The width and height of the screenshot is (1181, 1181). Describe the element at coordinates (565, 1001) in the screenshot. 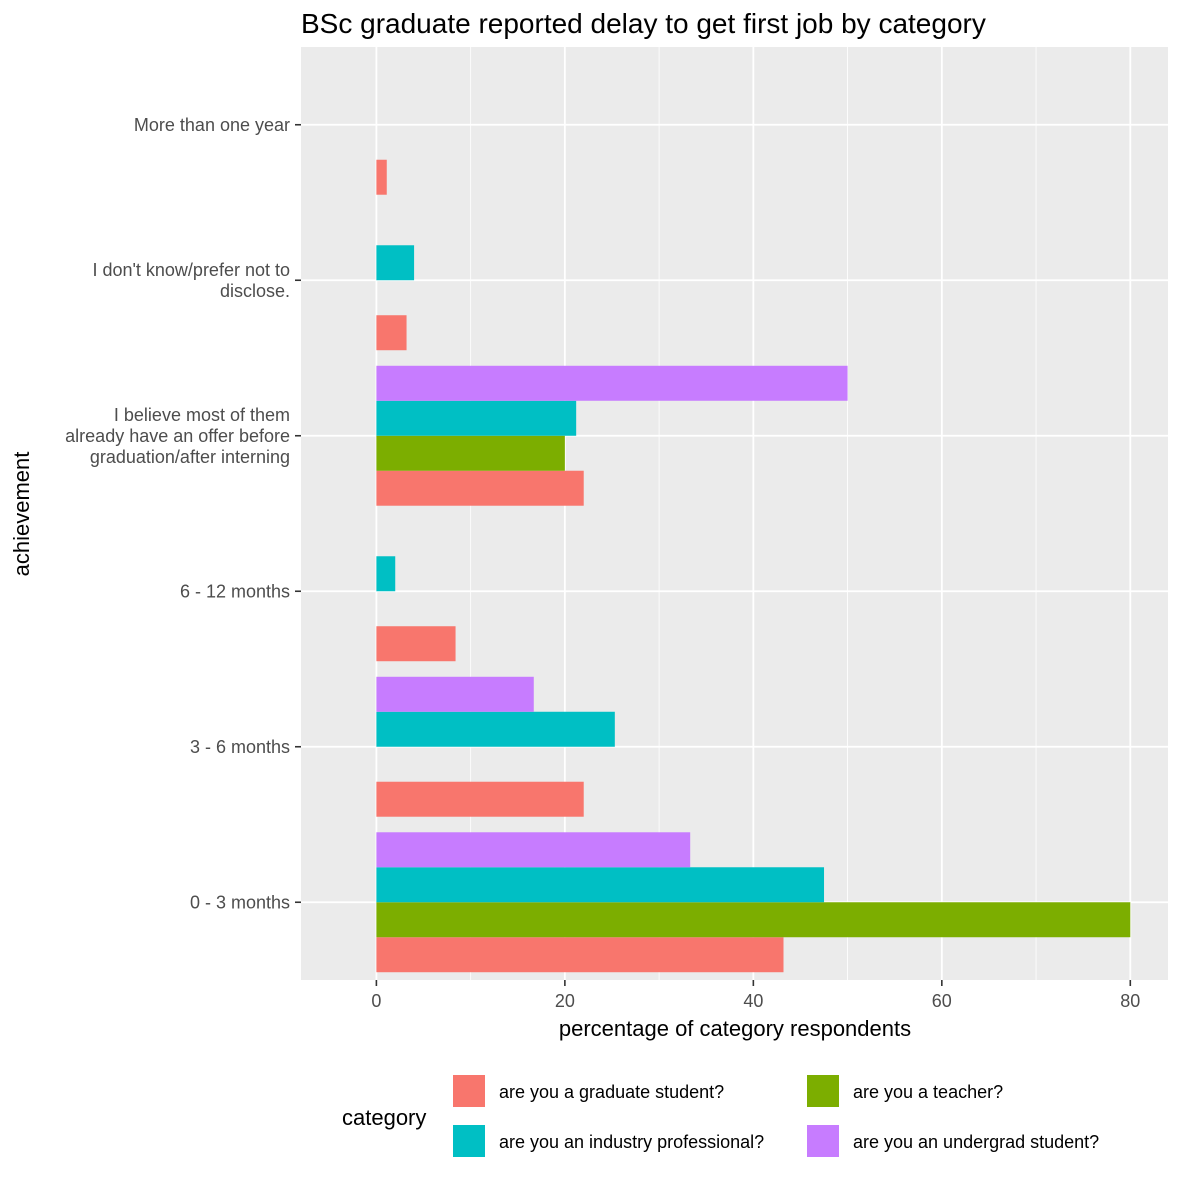

I see `x-tick-label: 20` at that location.